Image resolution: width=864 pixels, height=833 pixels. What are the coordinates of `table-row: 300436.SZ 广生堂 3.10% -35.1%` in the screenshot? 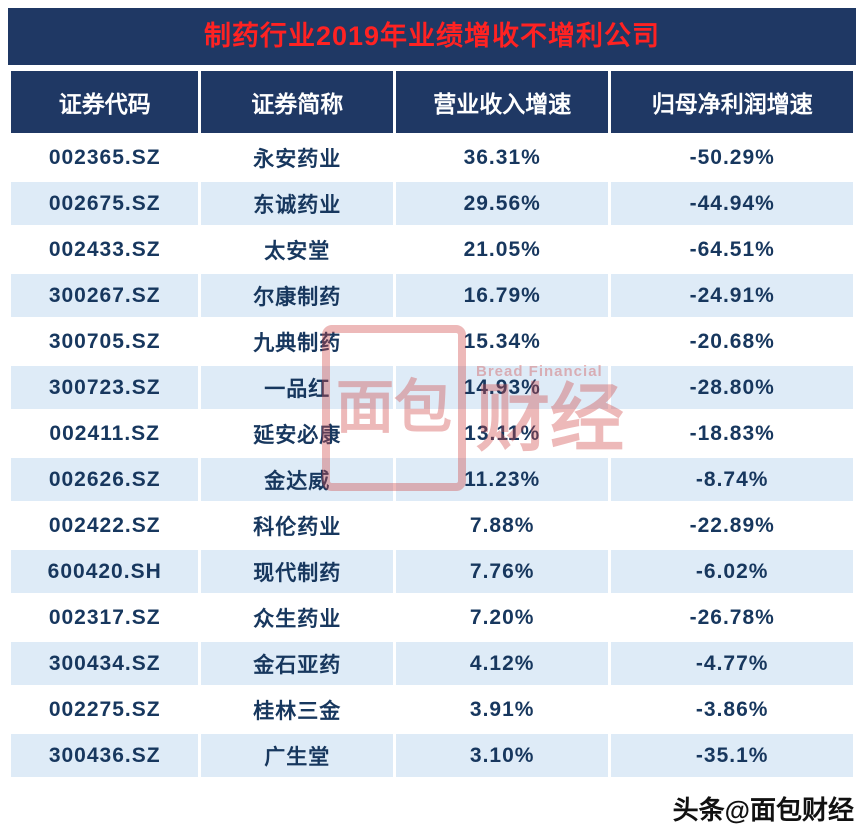 It's located at (432, 755).